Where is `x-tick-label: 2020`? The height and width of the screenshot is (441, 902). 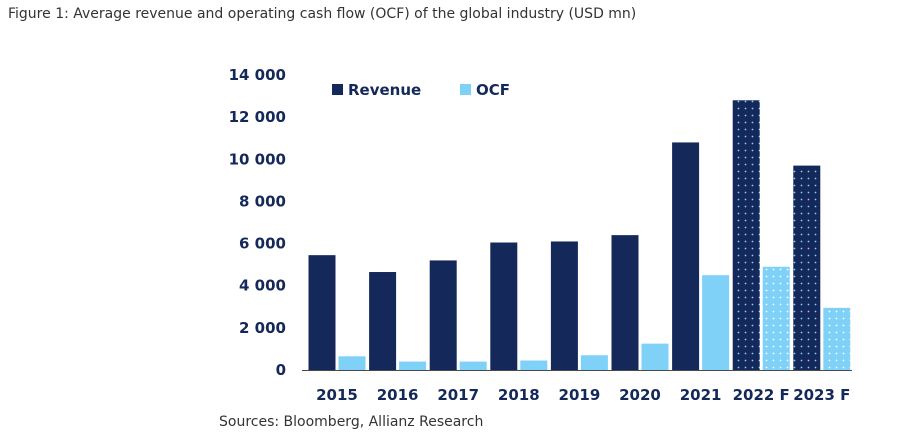 x-tick-label: 2020 is located at coordinates (640, 395).